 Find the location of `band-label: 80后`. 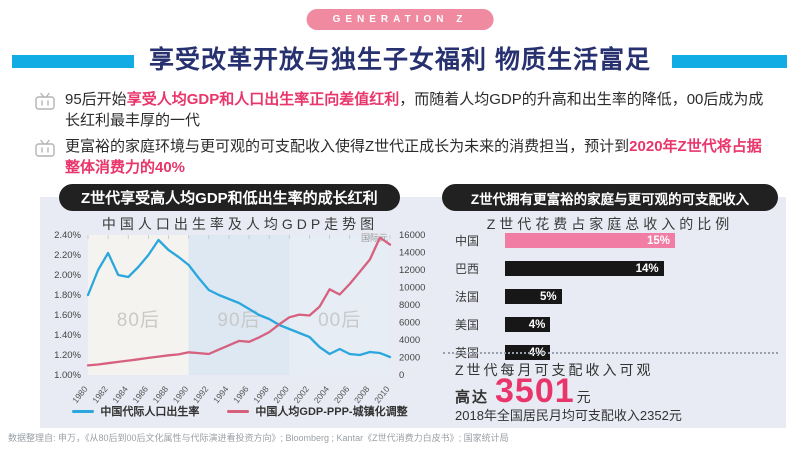

band-label: 80后 is located at coordinates (138, 320).